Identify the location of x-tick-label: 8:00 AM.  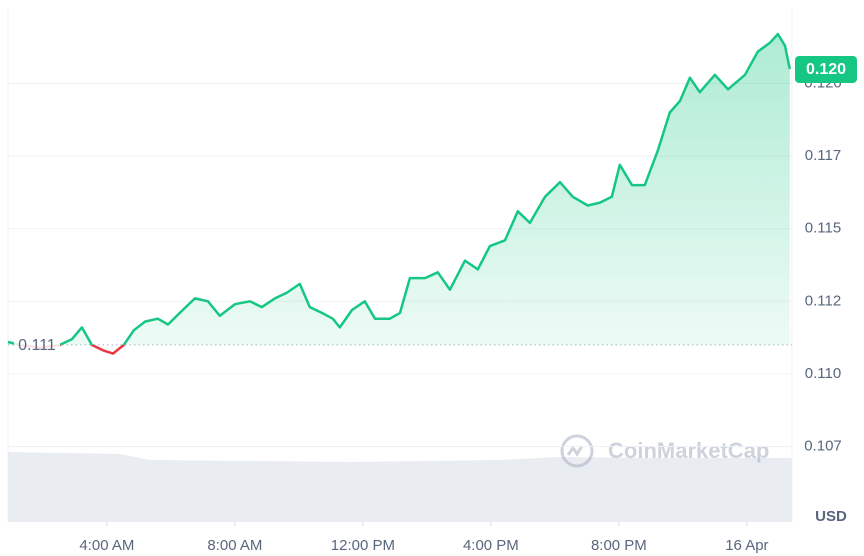
(234, 545).